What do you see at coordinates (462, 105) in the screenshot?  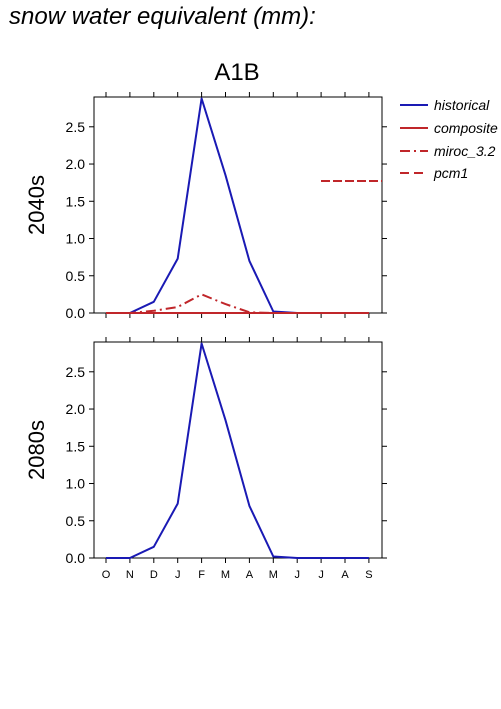 I see `legend-label: historical` at bounding box center [462, 105].